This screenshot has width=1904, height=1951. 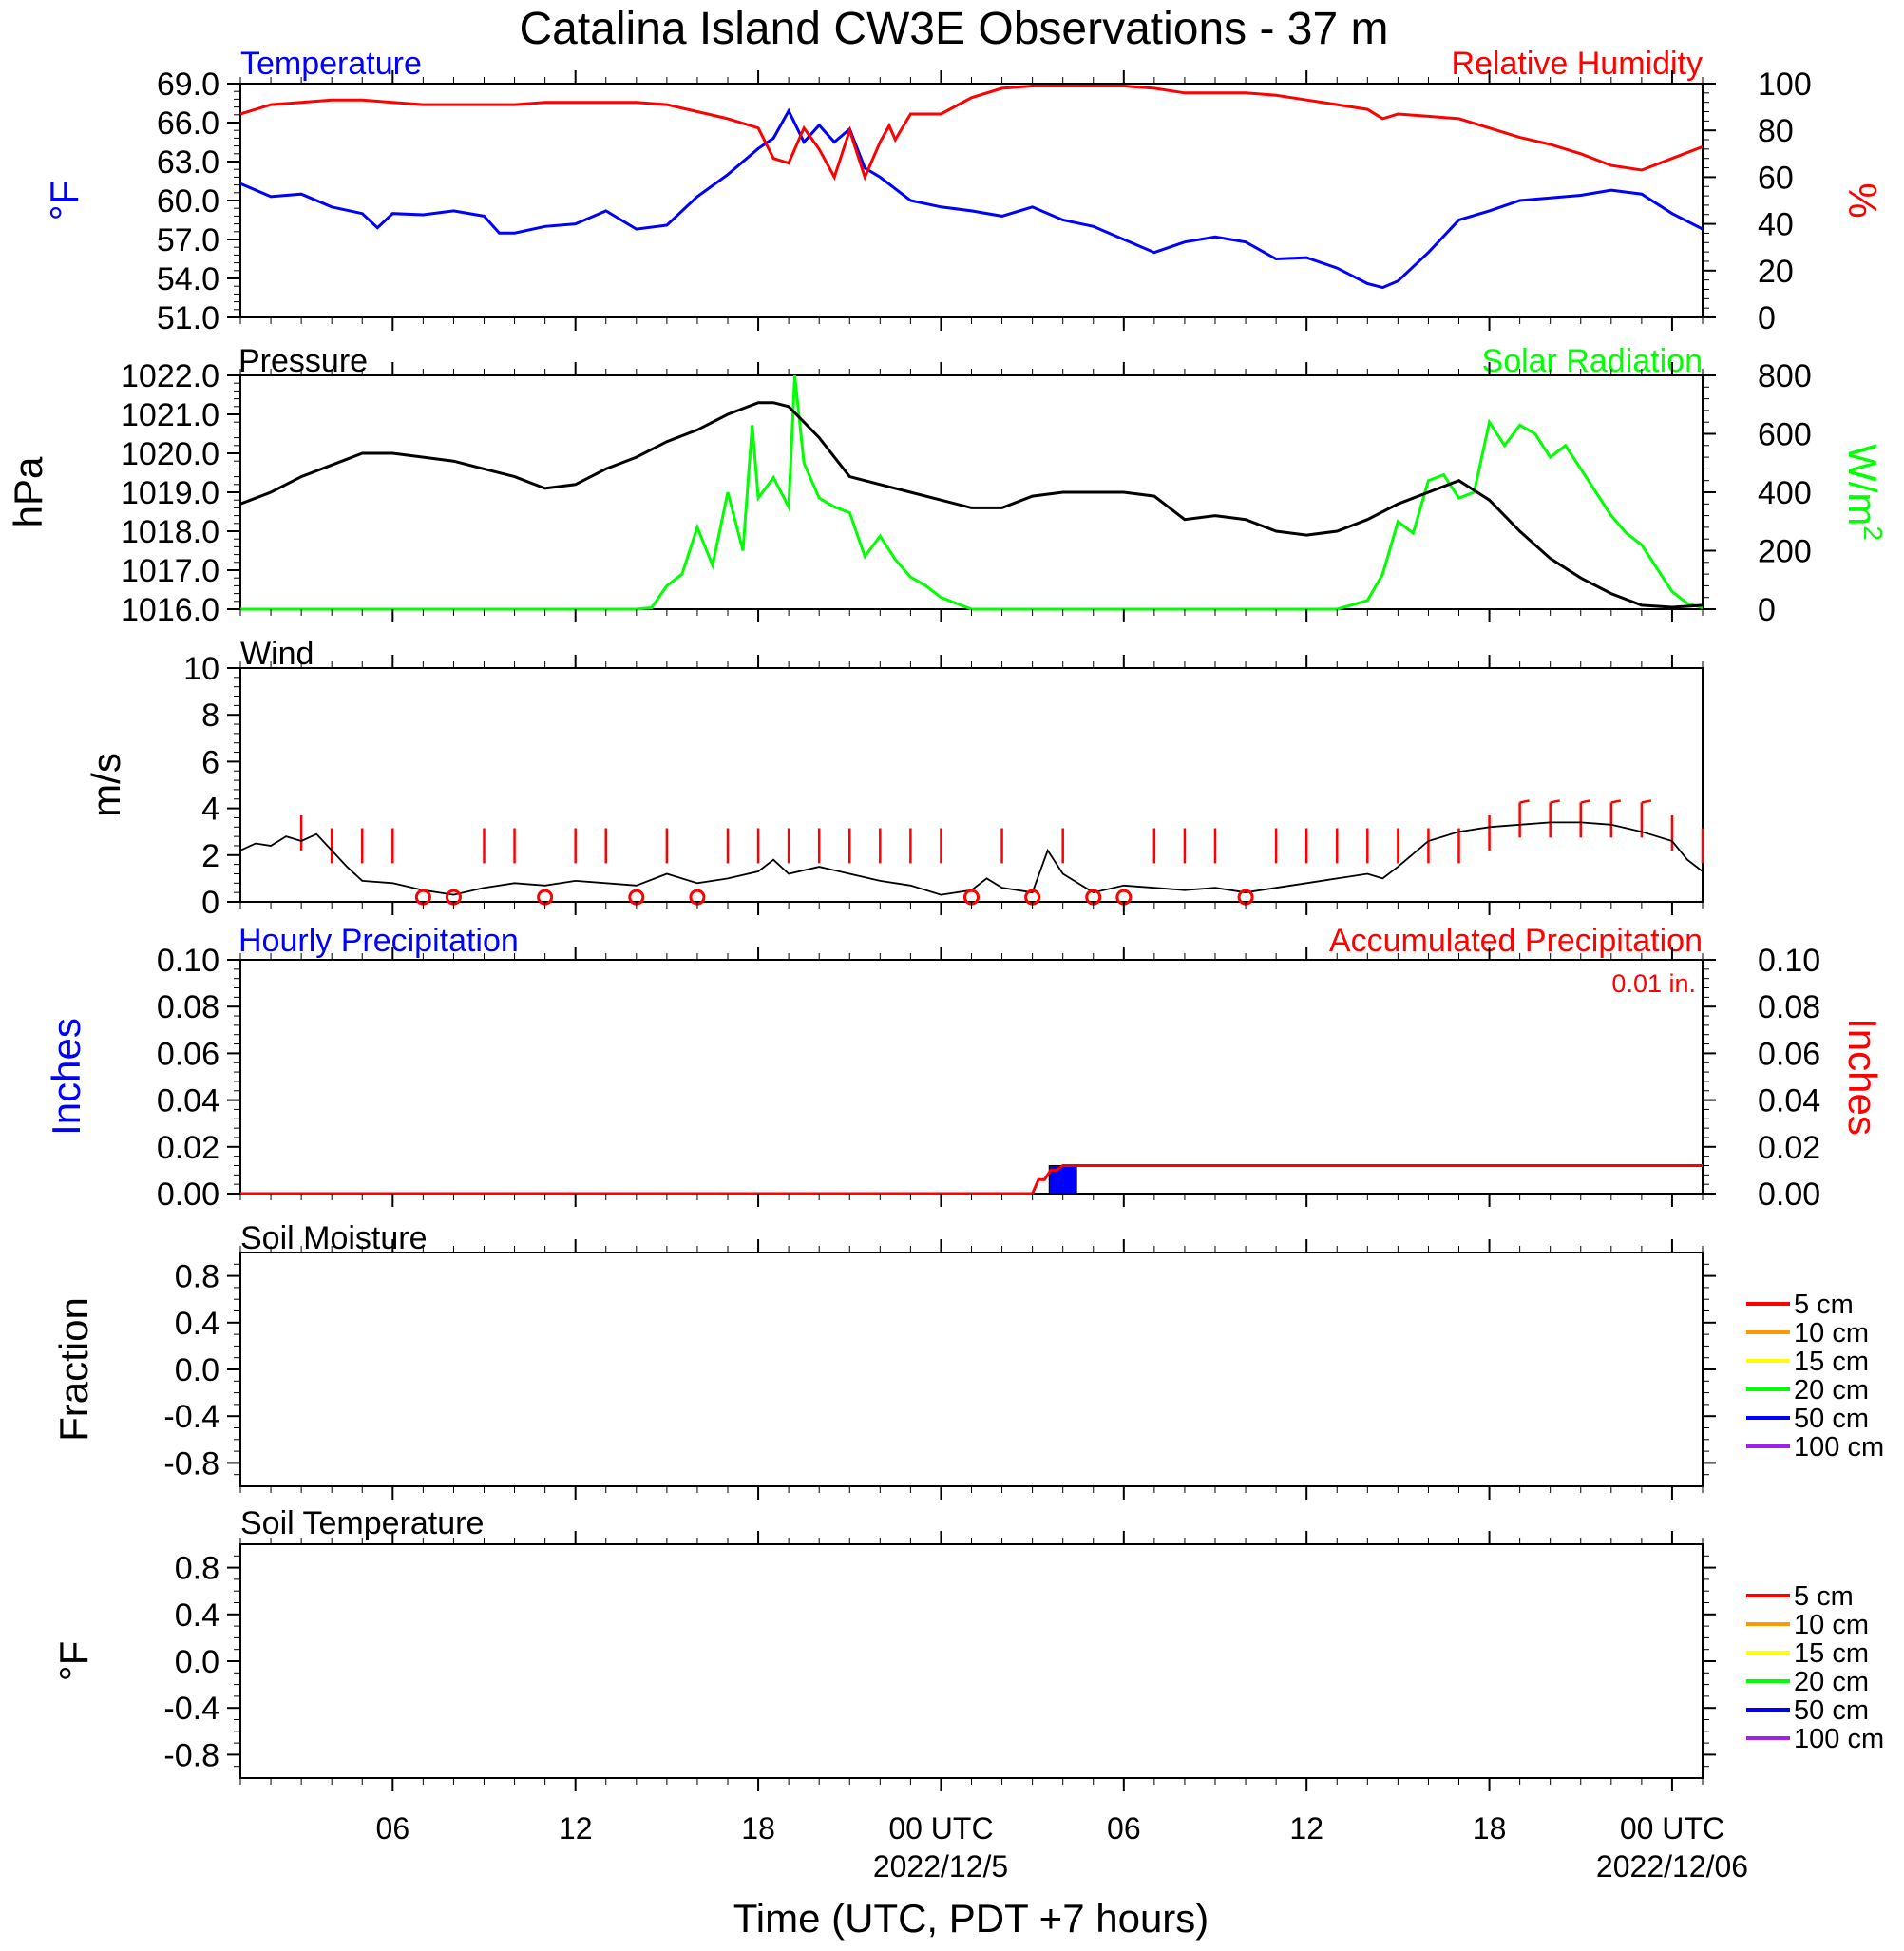 I want to click on wind-tick-label: 8, so click(x=210, y=716).